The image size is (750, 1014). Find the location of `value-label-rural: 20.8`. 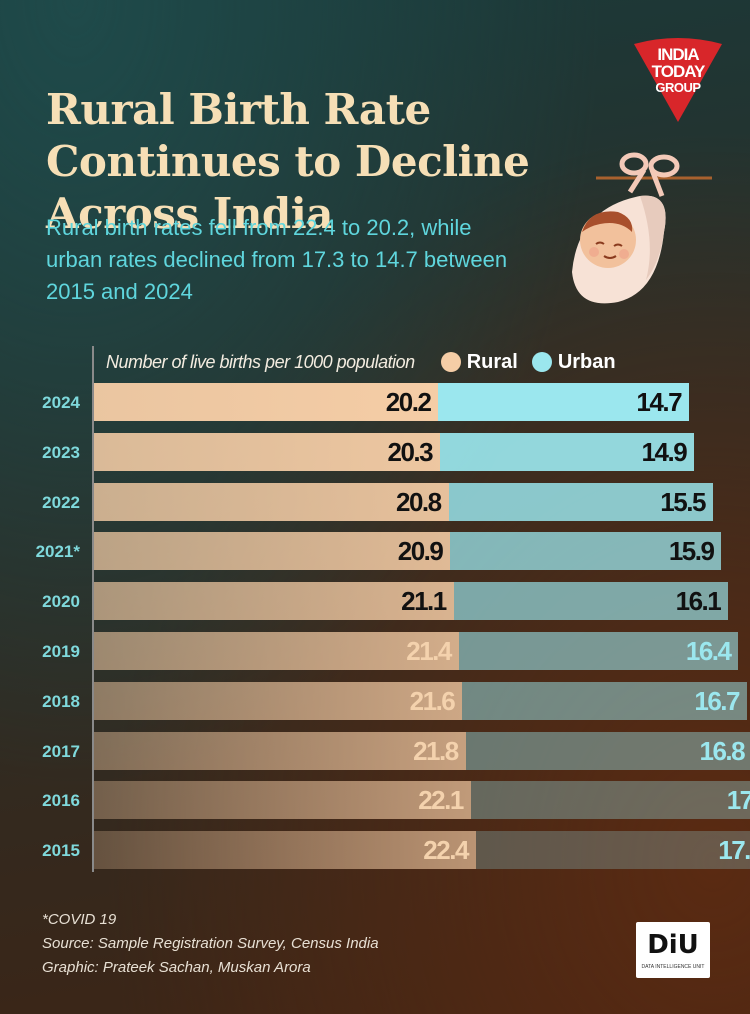

value-label-rural: 20.8 is located at coordinates (419, 502).